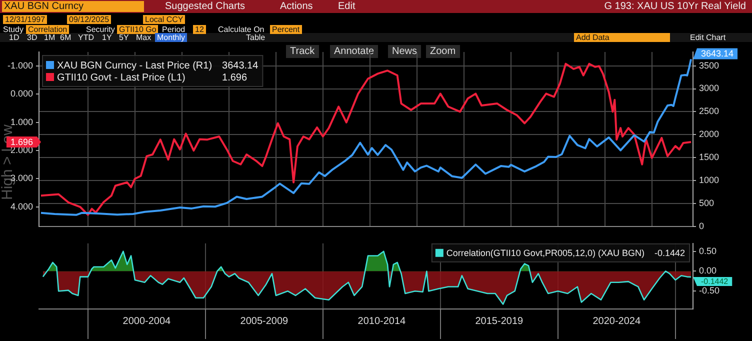  I want to click on chart-title: XAU BGN Curncy, so click(73, 6).